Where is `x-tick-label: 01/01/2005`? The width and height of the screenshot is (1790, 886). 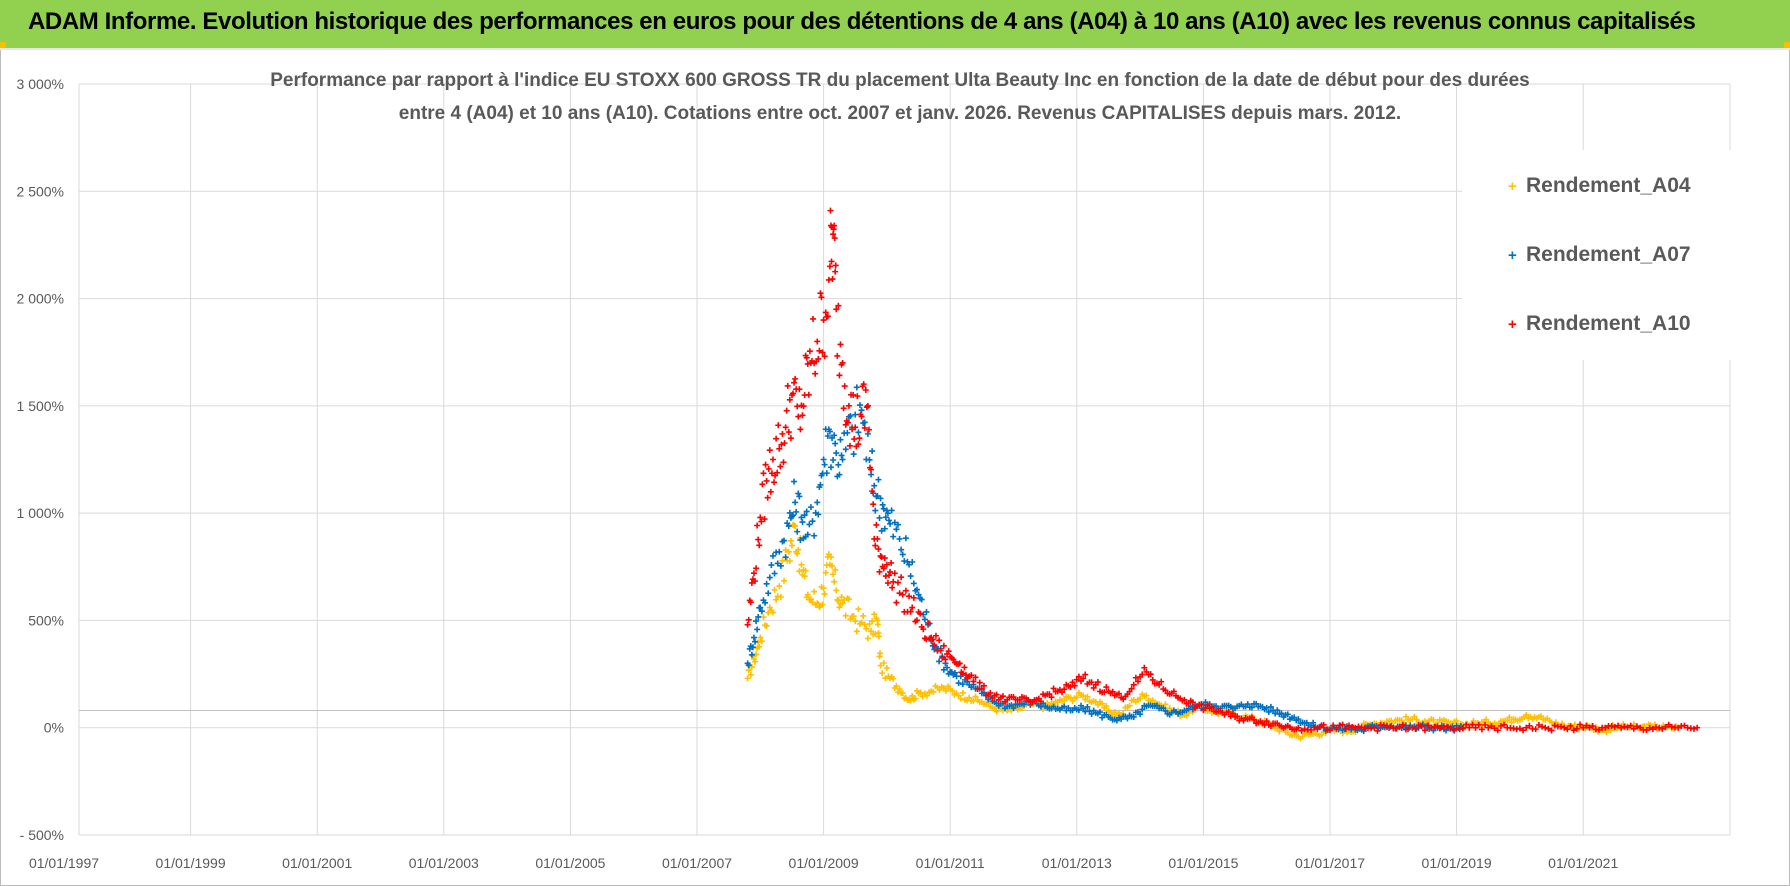
x-tick-label: 01/01/2005 is located at coordinates (570, 863).